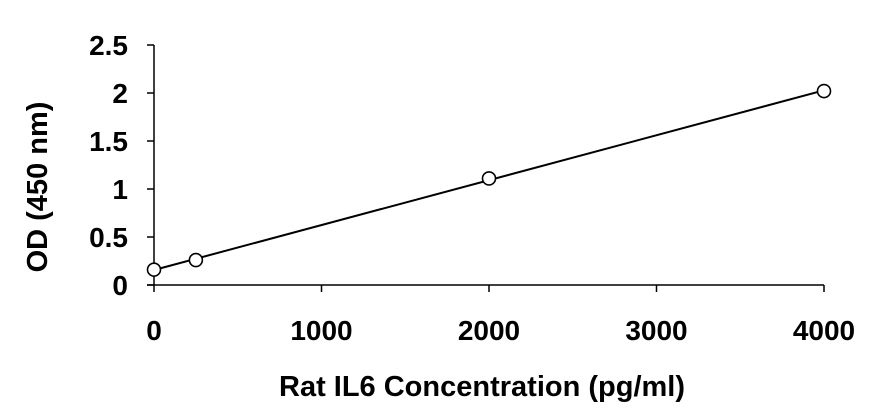 The height and width of the screenshot is (419, 891). What do you see at coordinates (321, 330) in the screenshot?
I see `x-tick-label: 1000` at bounding box center [321, 330].